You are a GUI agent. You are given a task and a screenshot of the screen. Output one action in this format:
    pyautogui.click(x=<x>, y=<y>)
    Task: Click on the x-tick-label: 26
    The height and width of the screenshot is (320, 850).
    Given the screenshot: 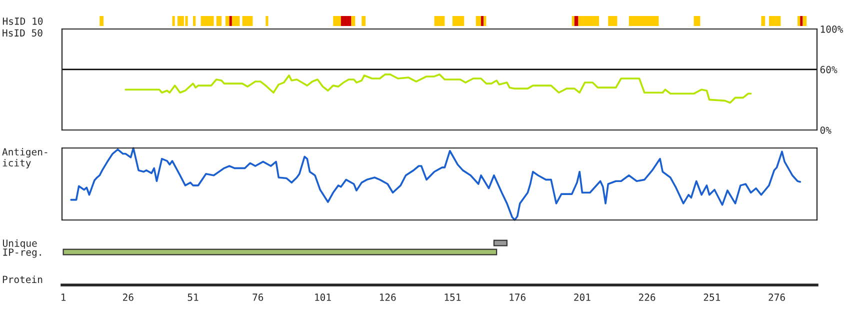 What is the action you would take?
    pyautogui.click(x=128, y=297)
    